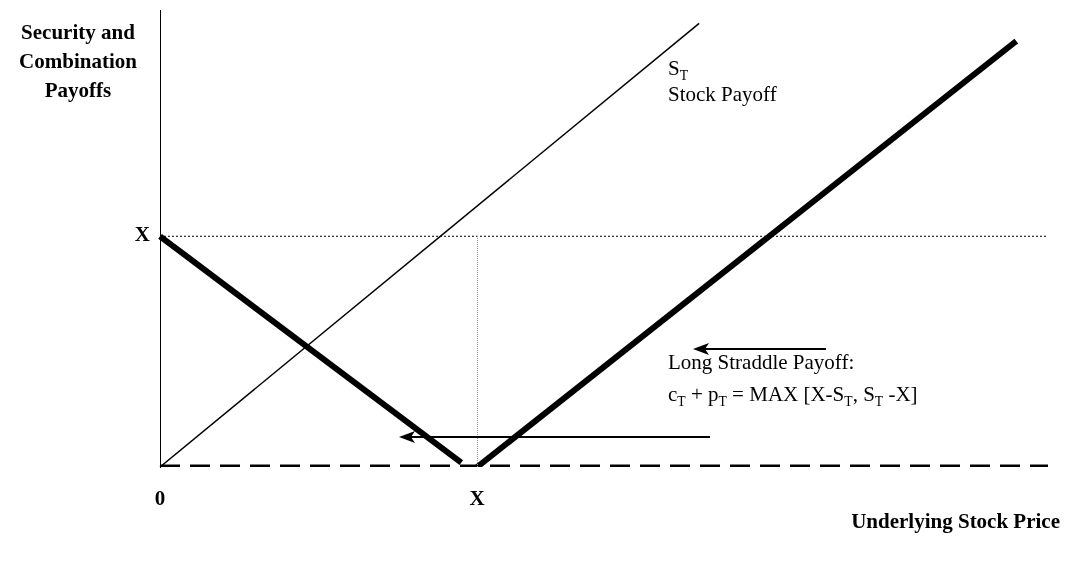 Image resolution: width=1068 pixels, height=571 pixels. What do you see at coordinates (793, 396) in the screenshot?
I see `text: c$_{T}$ + p$_{T}$ = MAX [X-S$_{T}$, S$_{T}$ -X]` at bounding box center [793, 396].